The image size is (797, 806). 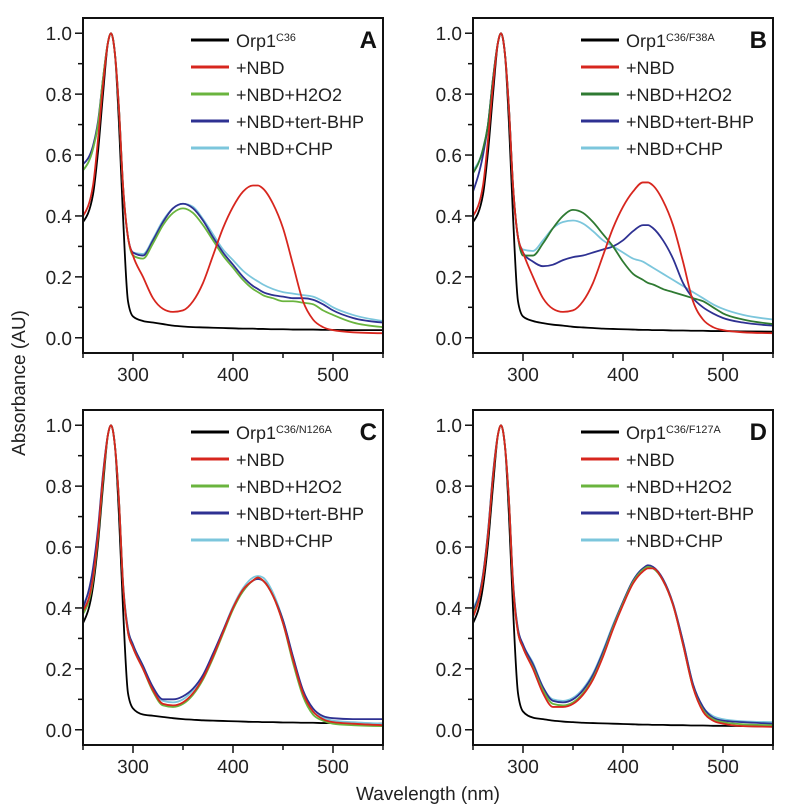 I want to click on legend-label: Orp1$^{C36}$, so click(x=266, y=41).